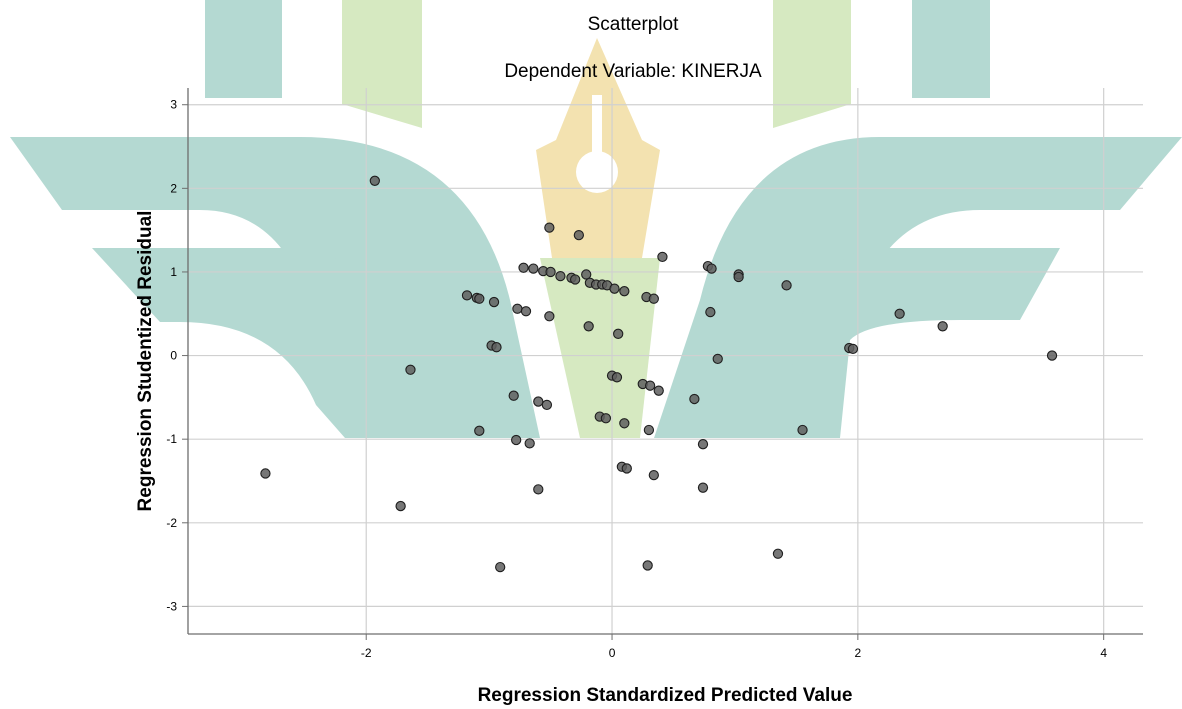 The image size is (1182, 709). I want to click on chart-subtitle: Dependent Variable: KINERJA, so click(633, 71).